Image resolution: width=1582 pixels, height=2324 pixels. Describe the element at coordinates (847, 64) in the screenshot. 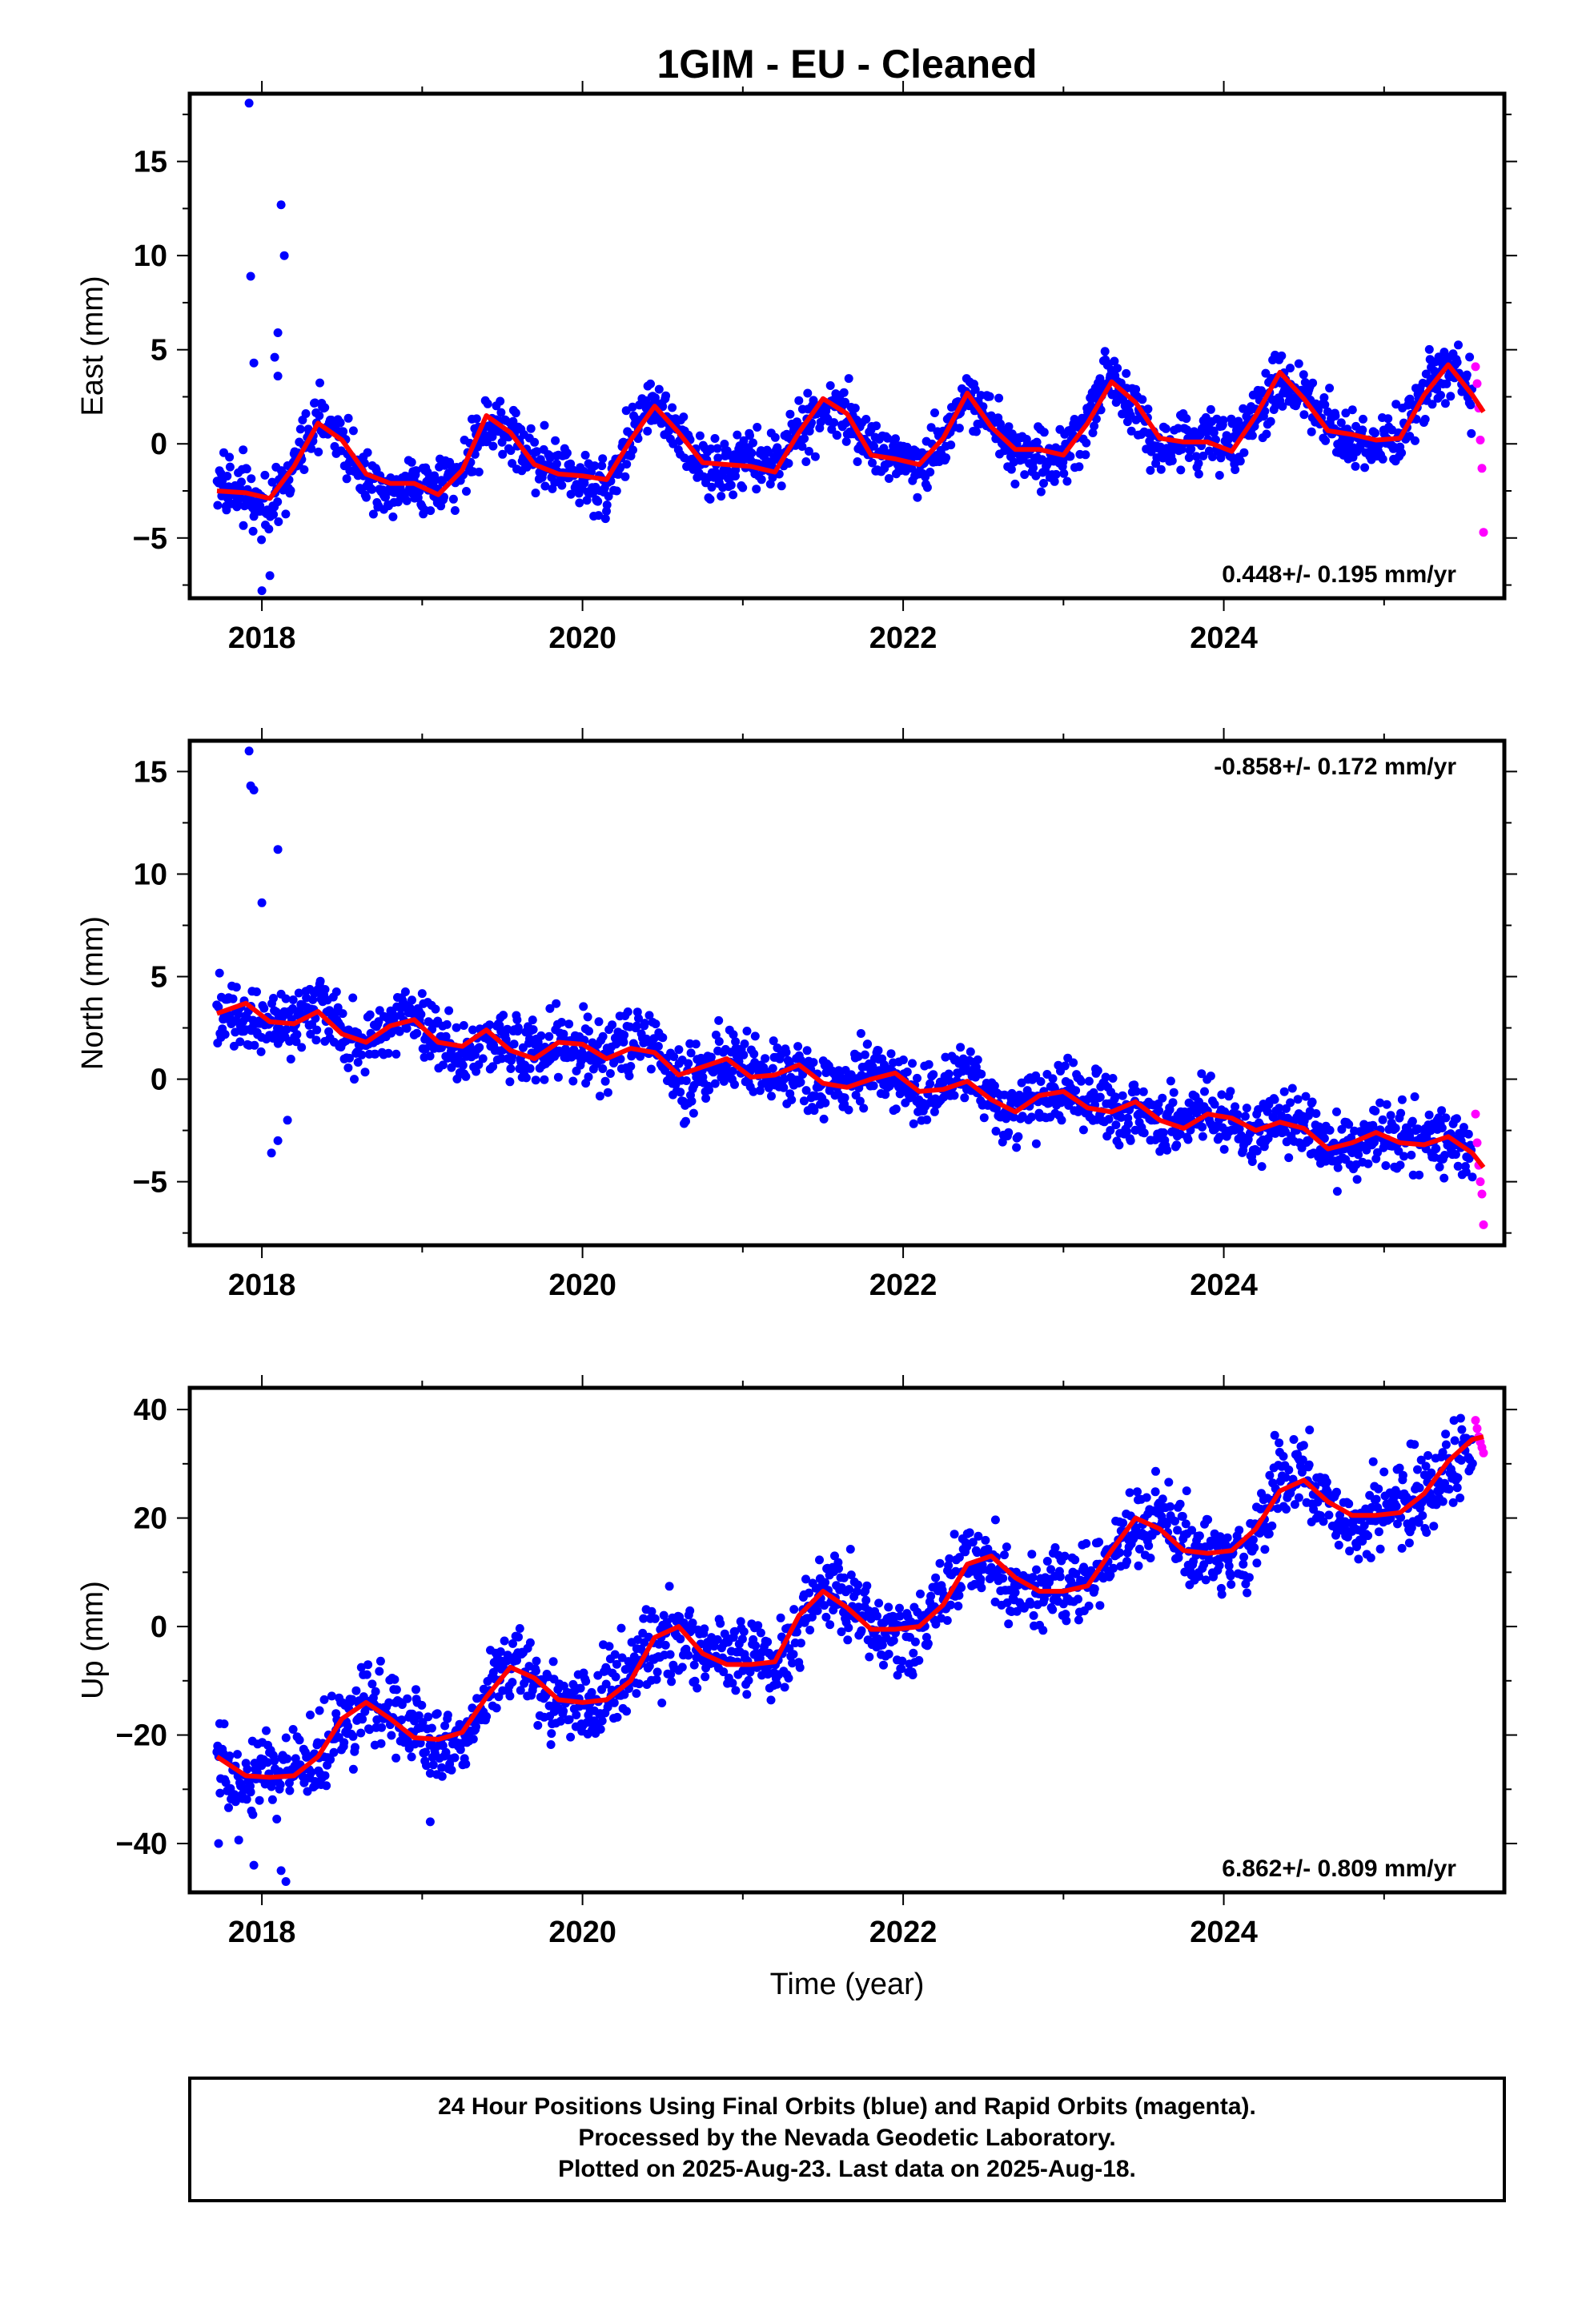

I see `figure-title: 1GIM - EU - Cleaned` at that location.